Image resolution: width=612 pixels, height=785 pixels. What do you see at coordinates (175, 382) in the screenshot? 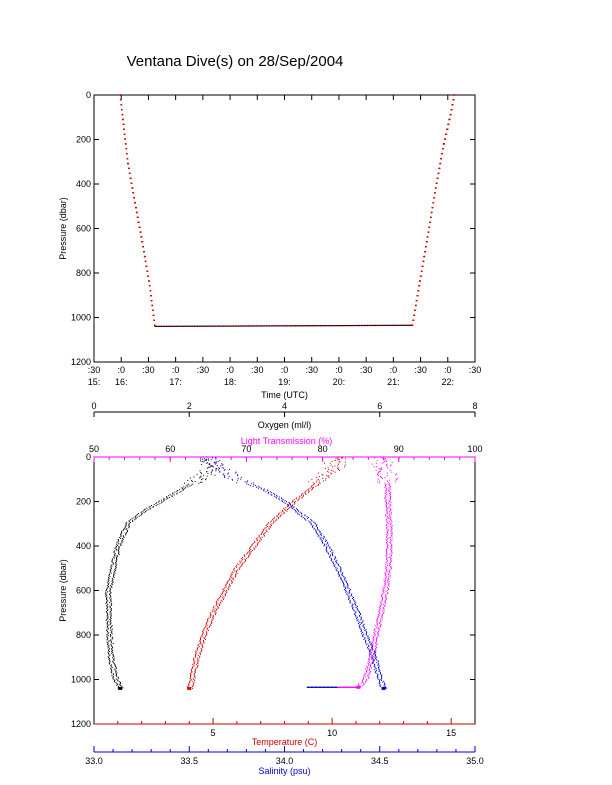
I see `x-tick-hour-label: 17:` at bounding box center [175, 382].